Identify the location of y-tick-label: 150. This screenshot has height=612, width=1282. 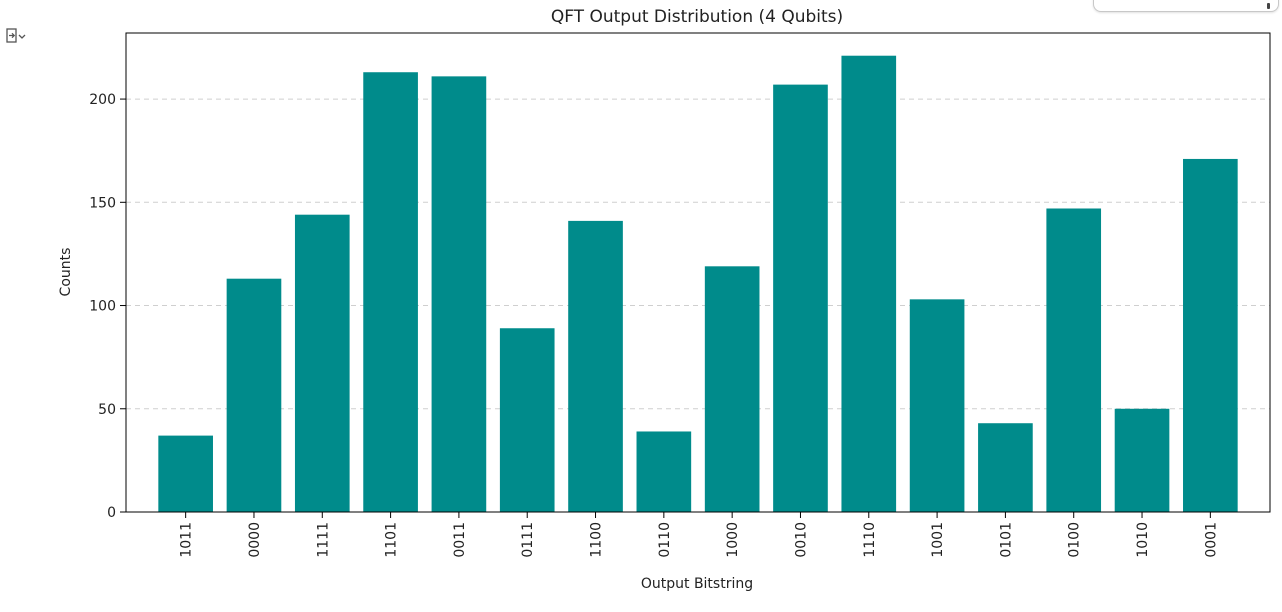
(102, 203).